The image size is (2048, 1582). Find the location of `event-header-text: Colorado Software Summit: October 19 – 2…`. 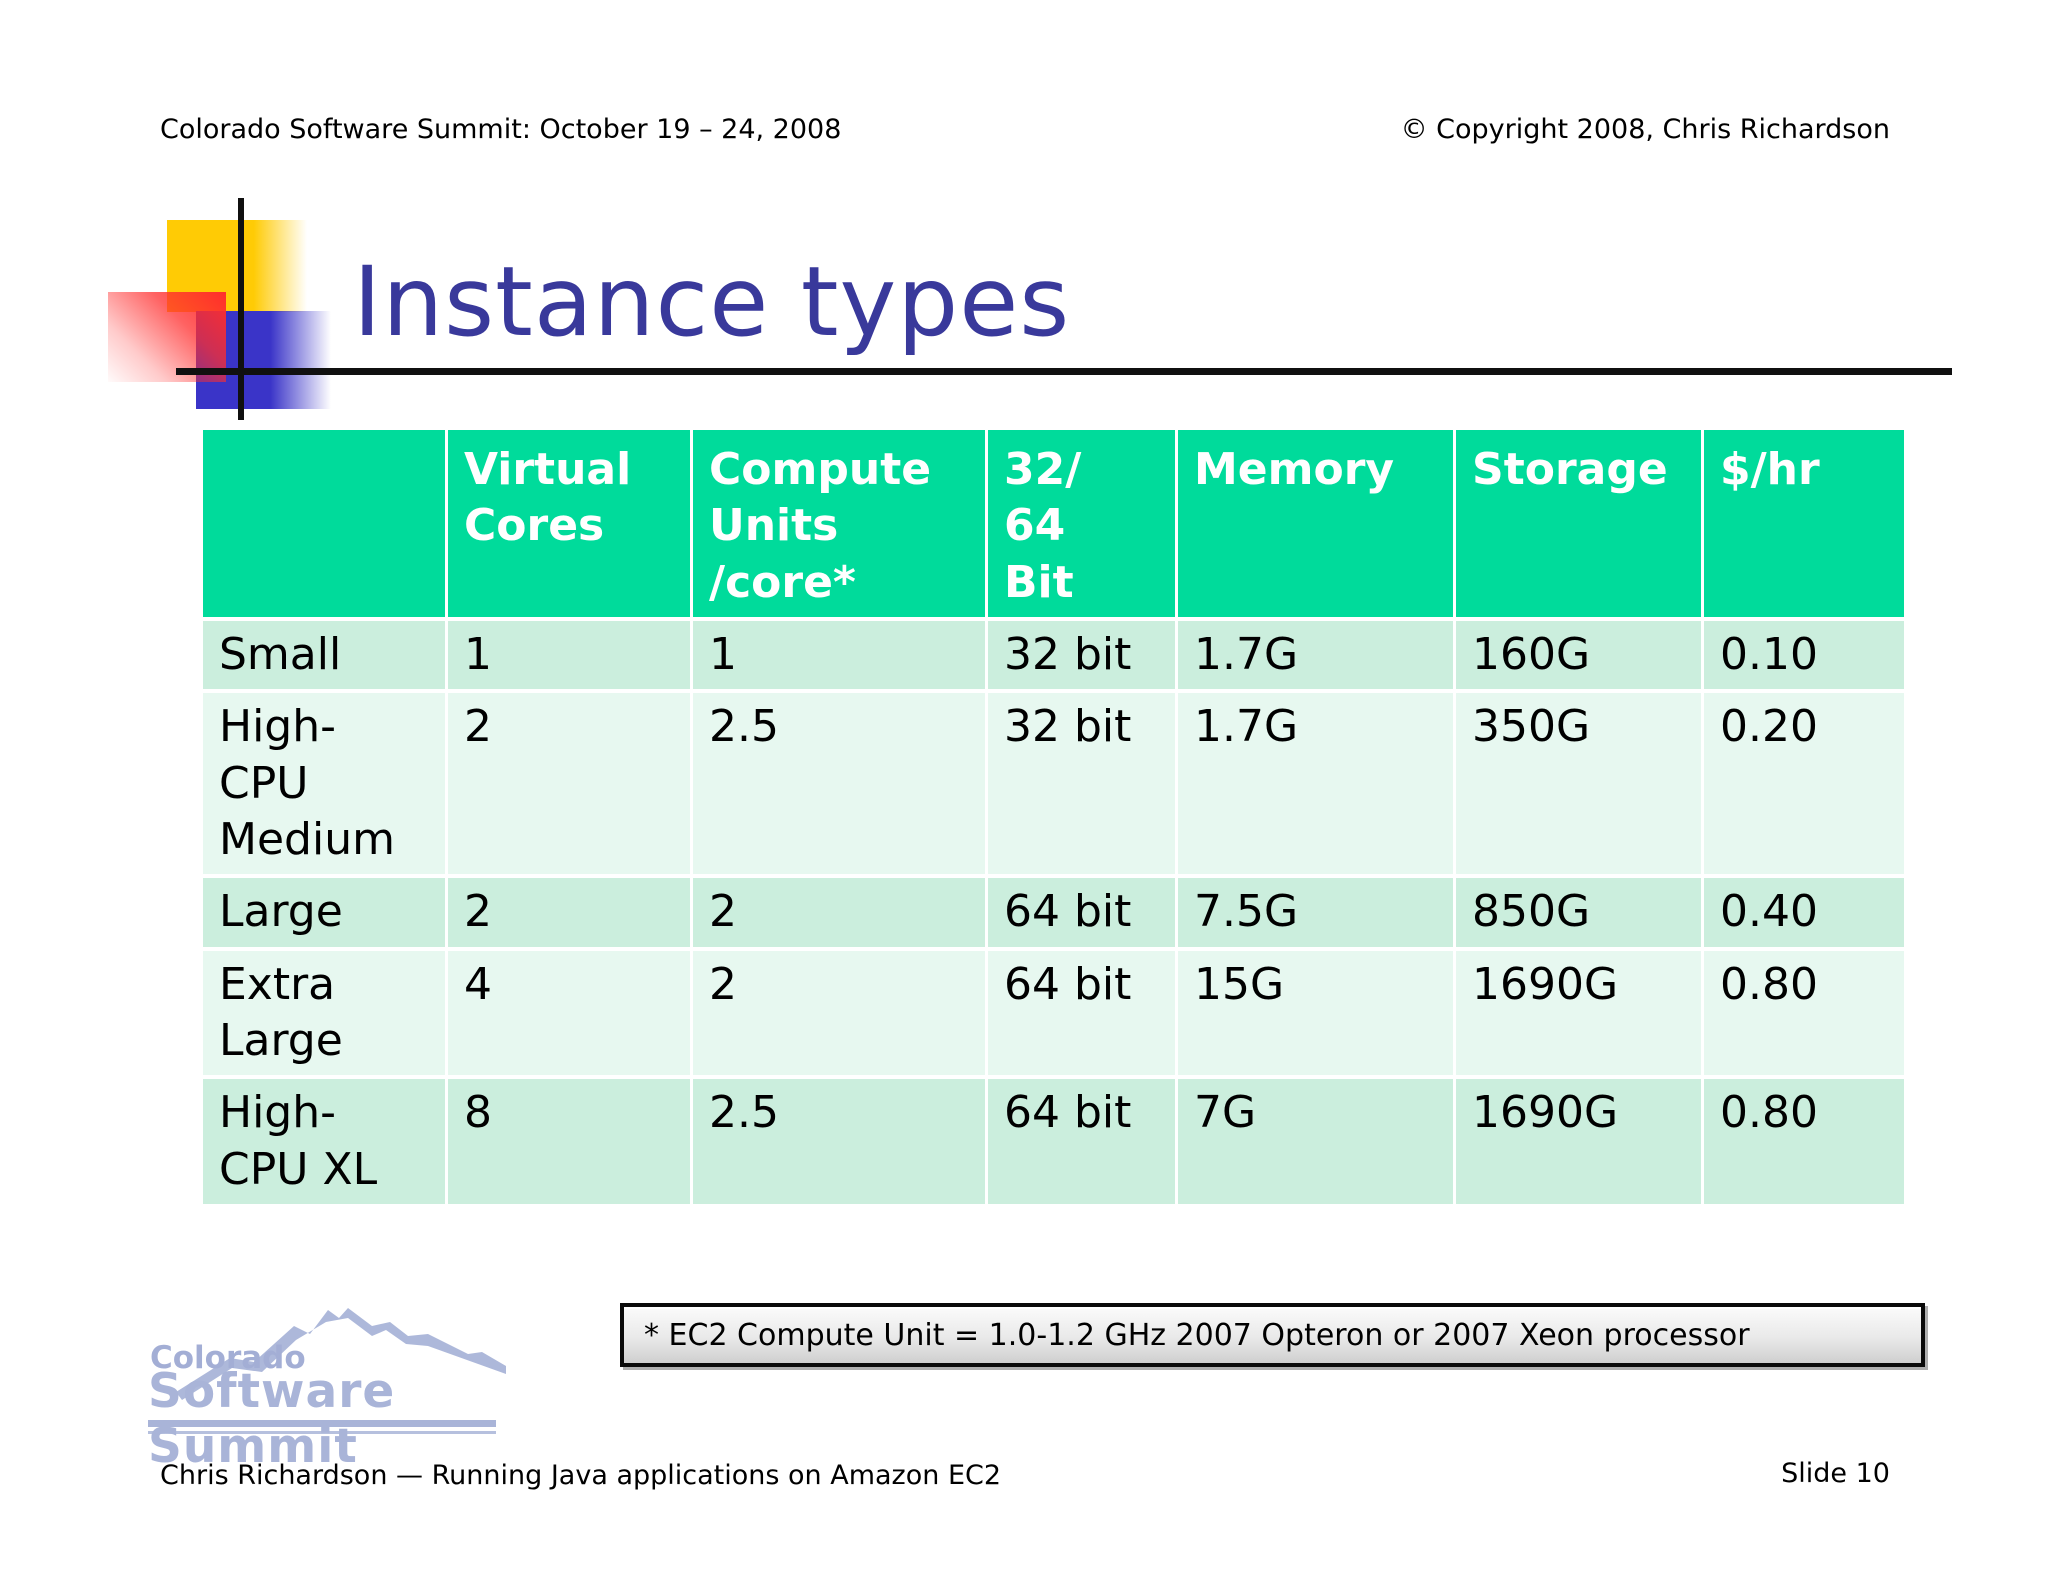

event-header-text: Colorado Software Summit: October 19 – 2… is located at coordinates (501, 129).